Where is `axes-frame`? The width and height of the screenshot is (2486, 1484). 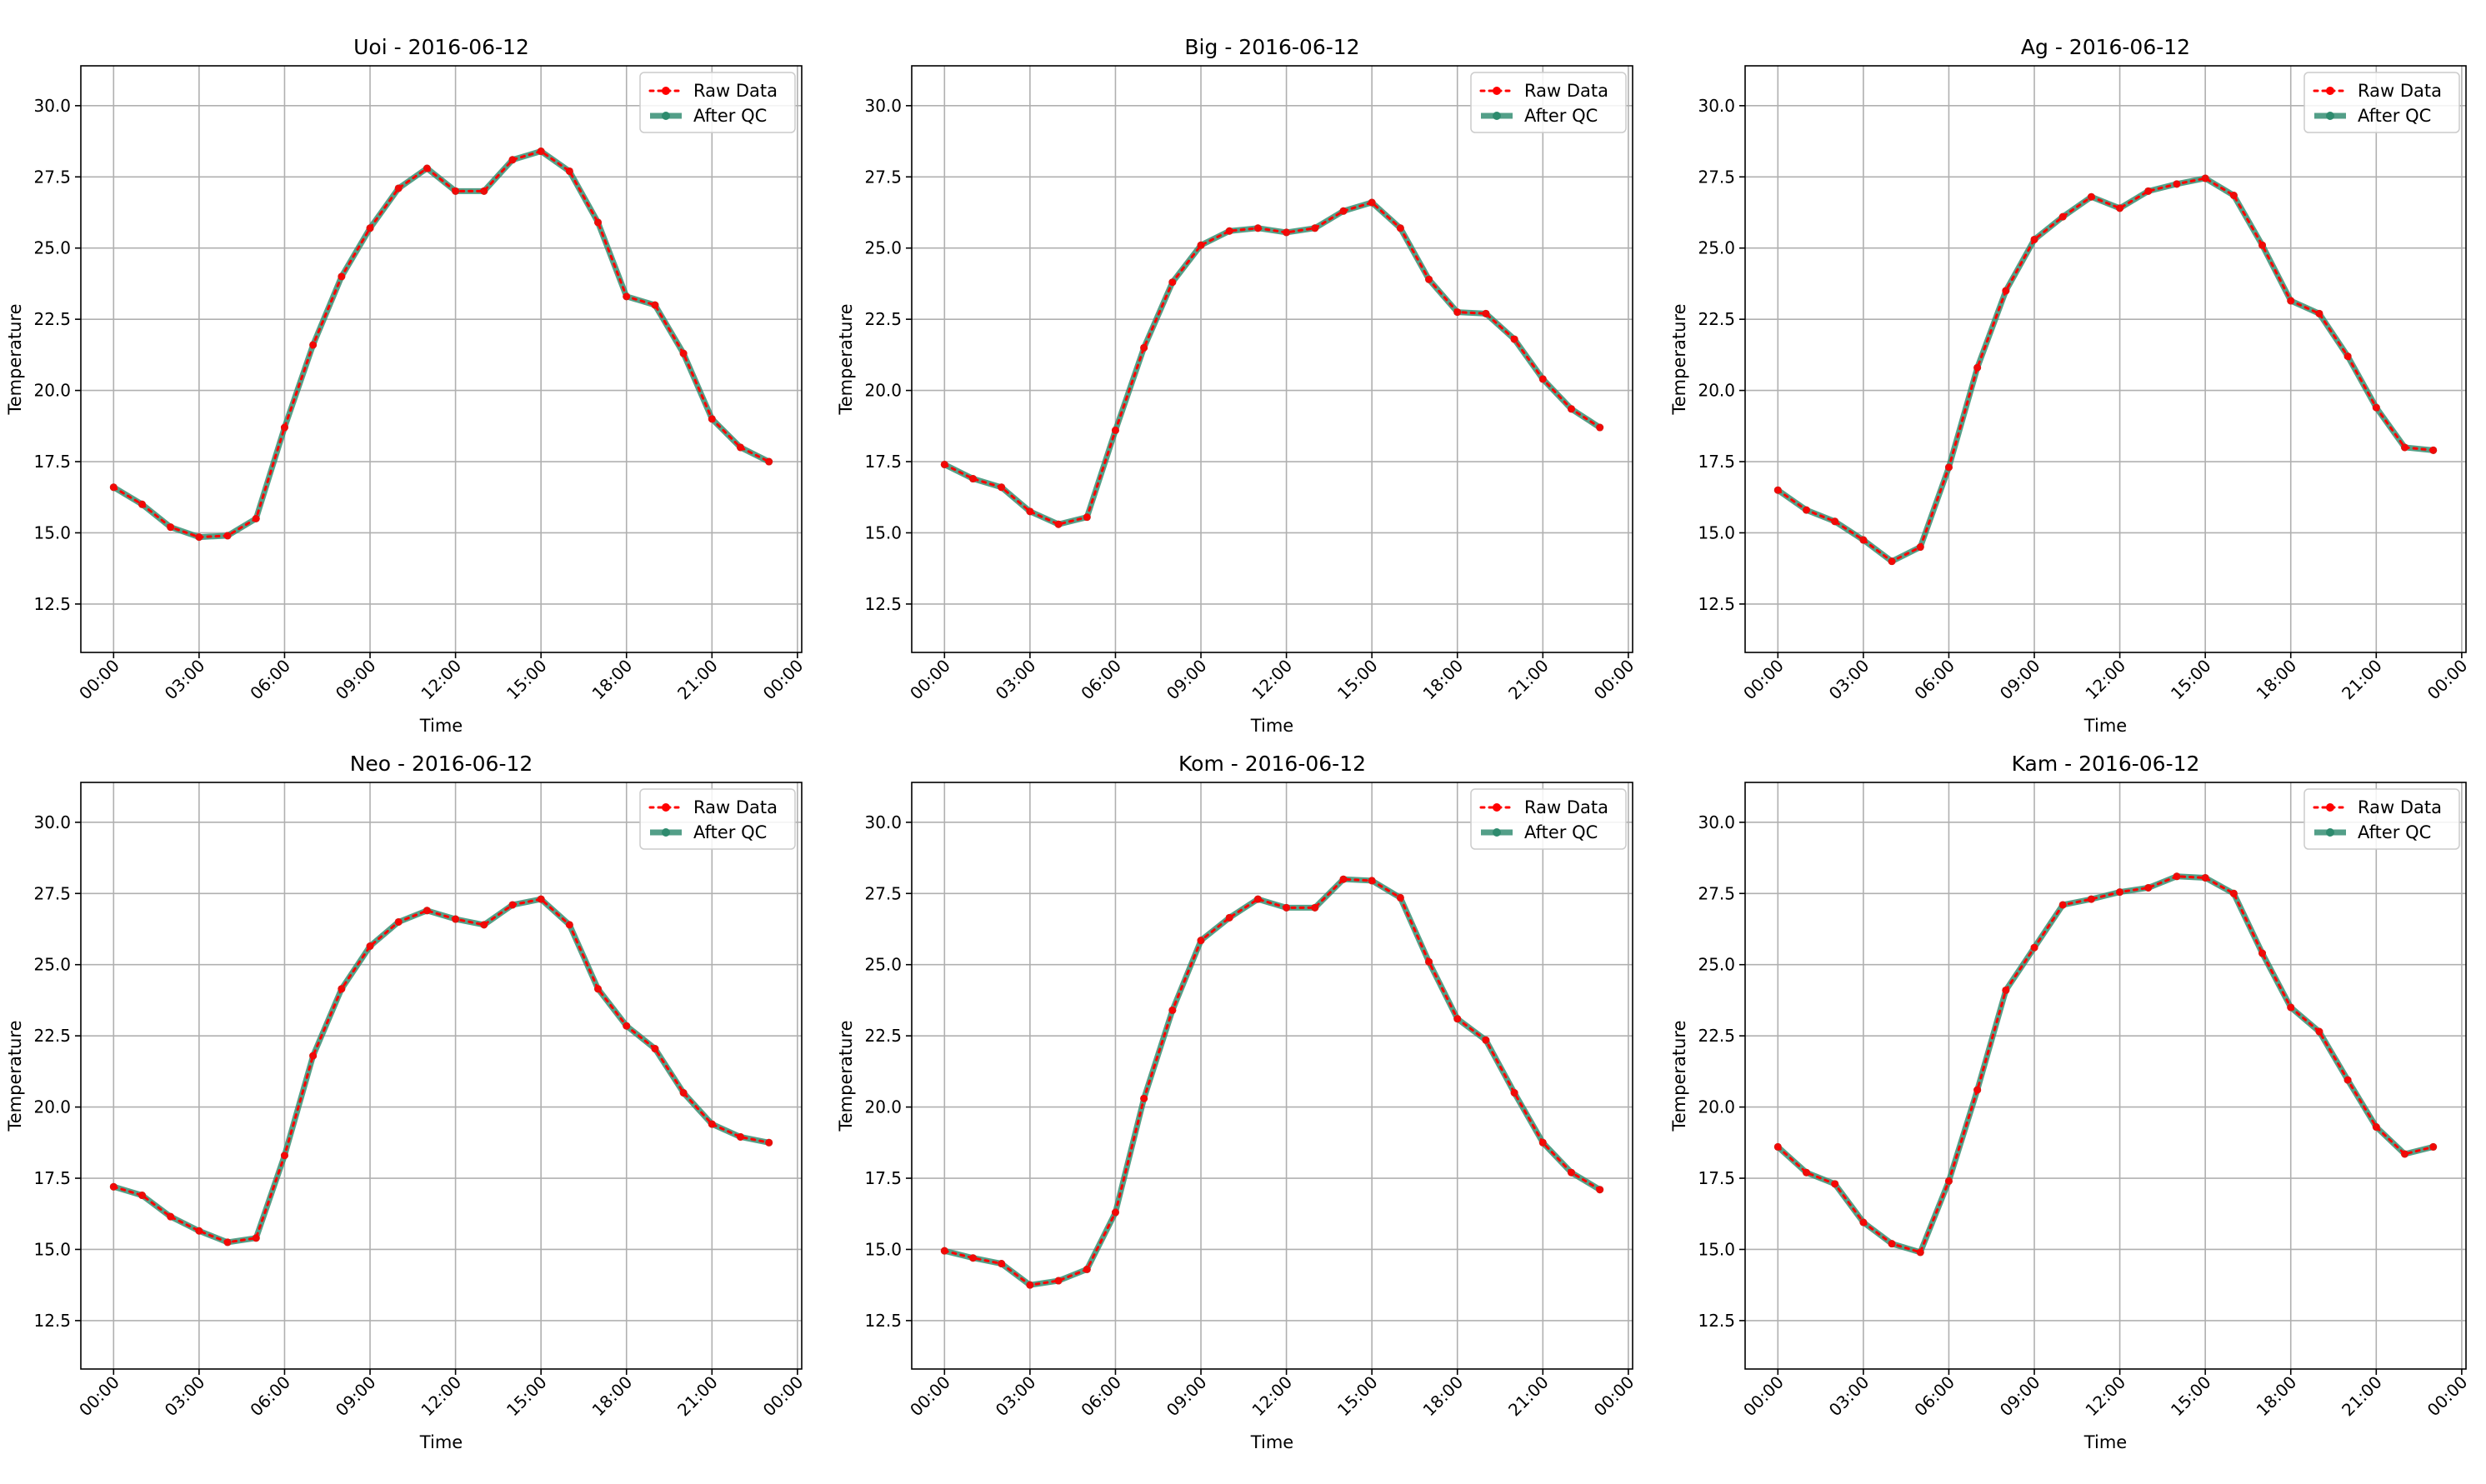
axes-frame is located at coordinates (1272, 359).